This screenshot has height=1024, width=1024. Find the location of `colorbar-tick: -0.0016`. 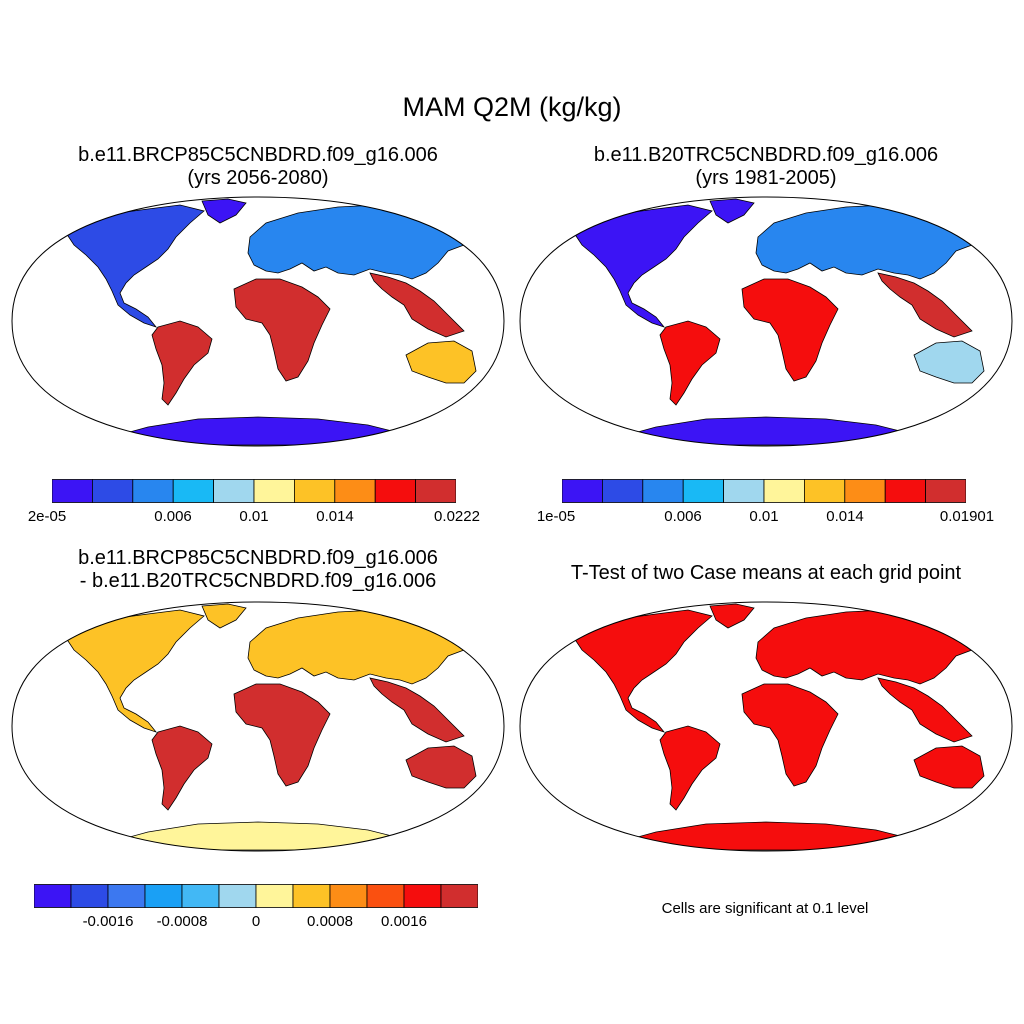

colorbar-tick: -0.0016 is located at coordinates (108, 921).